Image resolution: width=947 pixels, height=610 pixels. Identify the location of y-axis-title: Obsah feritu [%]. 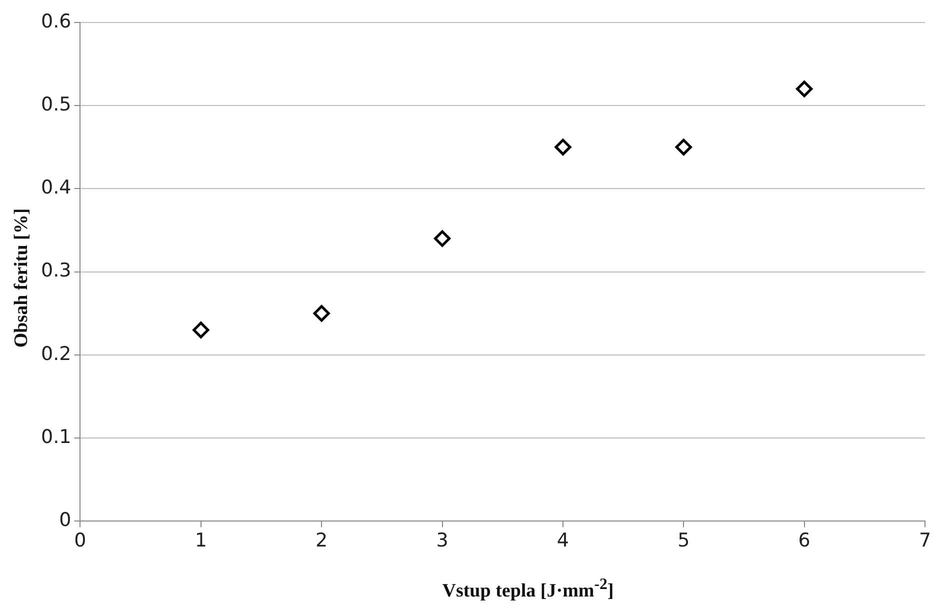
(22, 278).